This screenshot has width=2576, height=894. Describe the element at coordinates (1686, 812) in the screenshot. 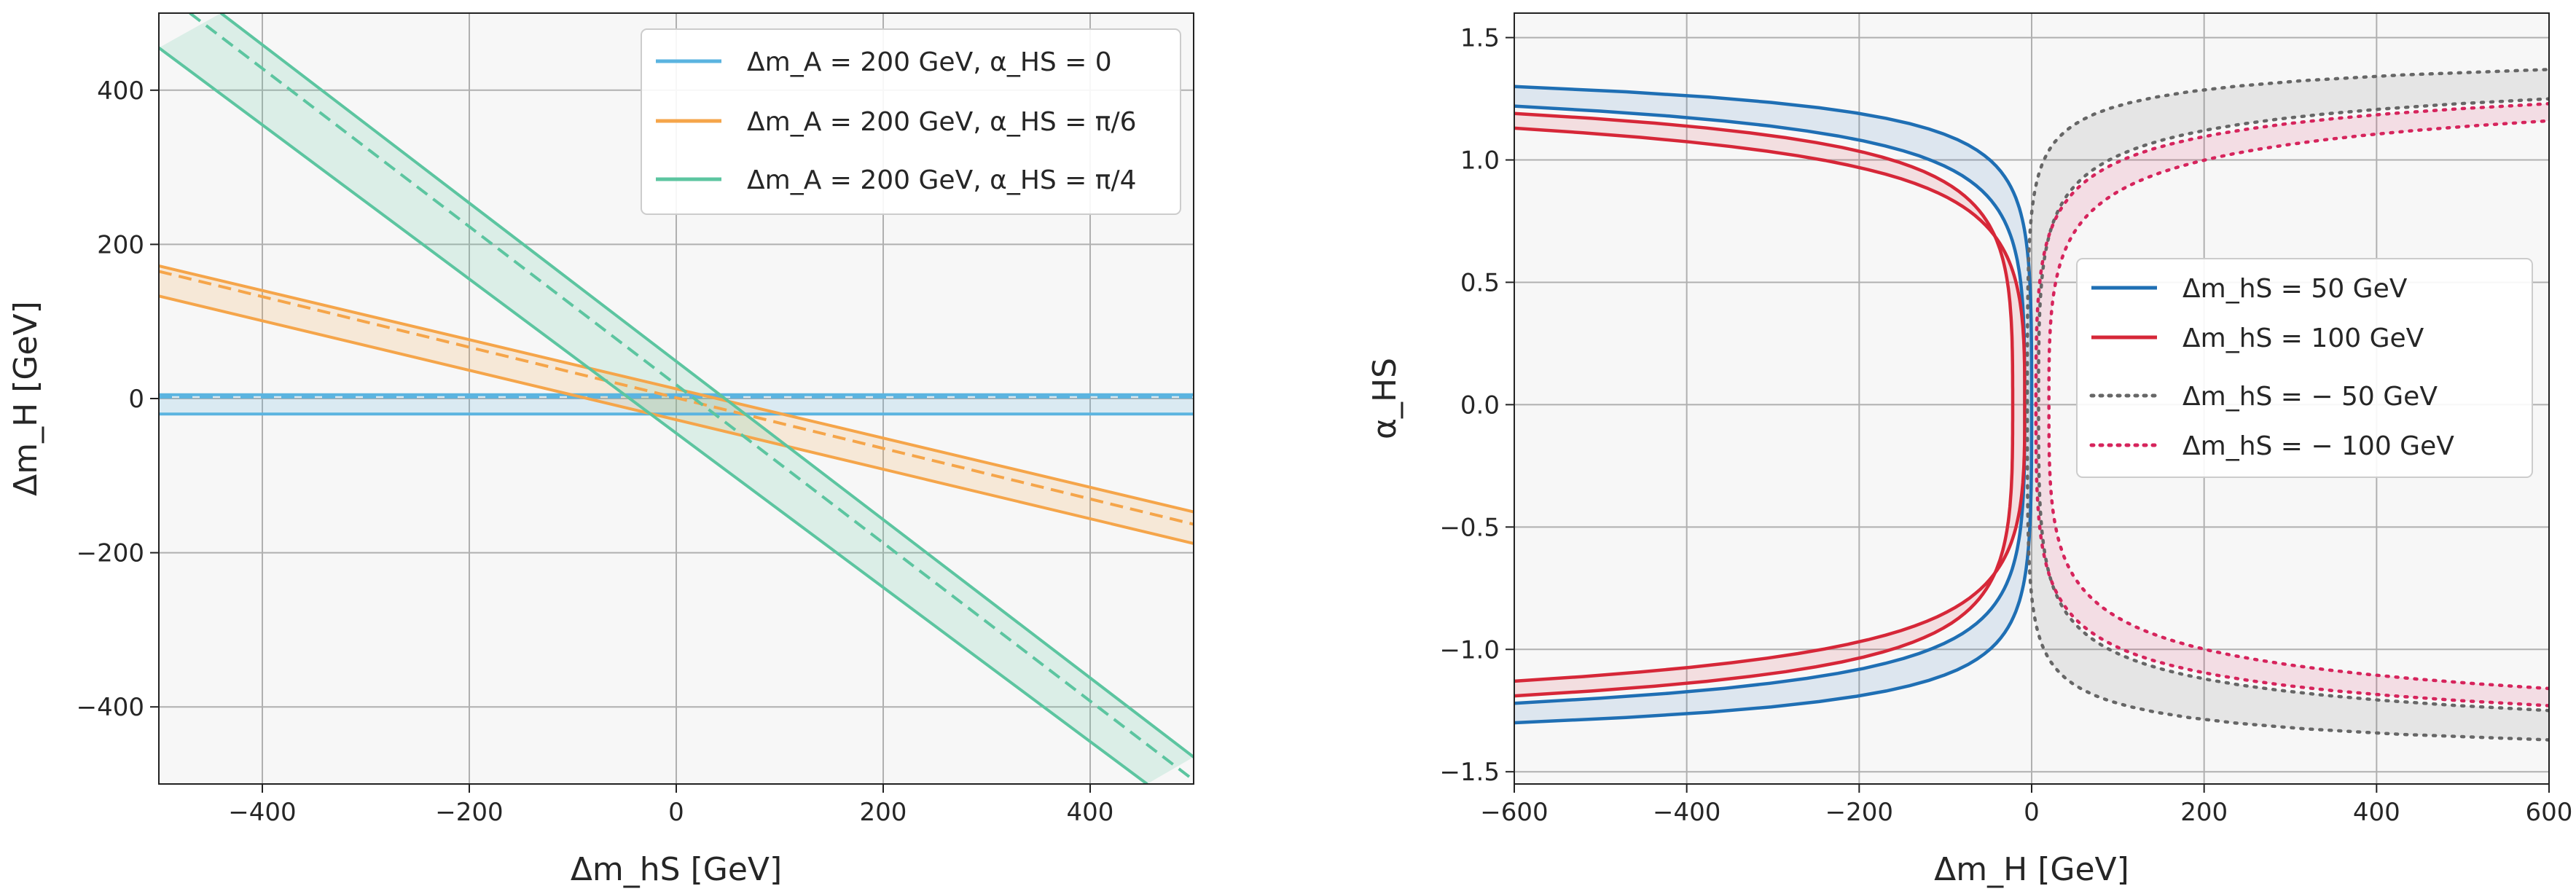

I see `right-x-tick-label: −400` at that location.